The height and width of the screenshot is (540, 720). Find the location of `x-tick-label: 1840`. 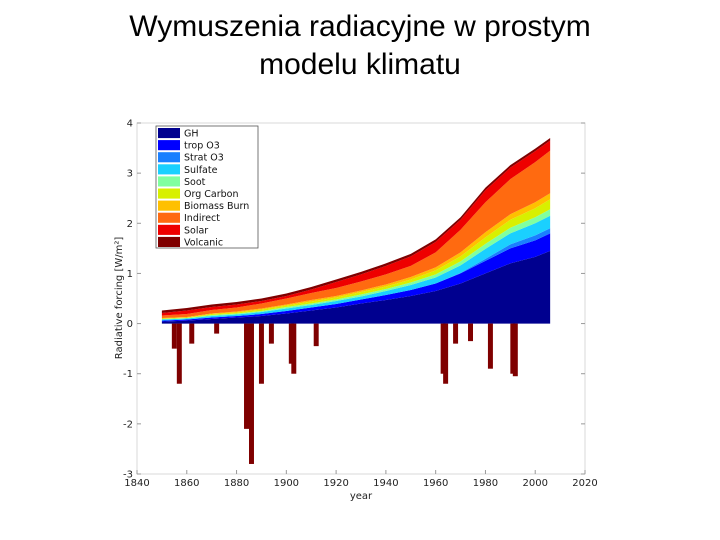

x-tick-label: 1840 is located at coordinates (136, 483).